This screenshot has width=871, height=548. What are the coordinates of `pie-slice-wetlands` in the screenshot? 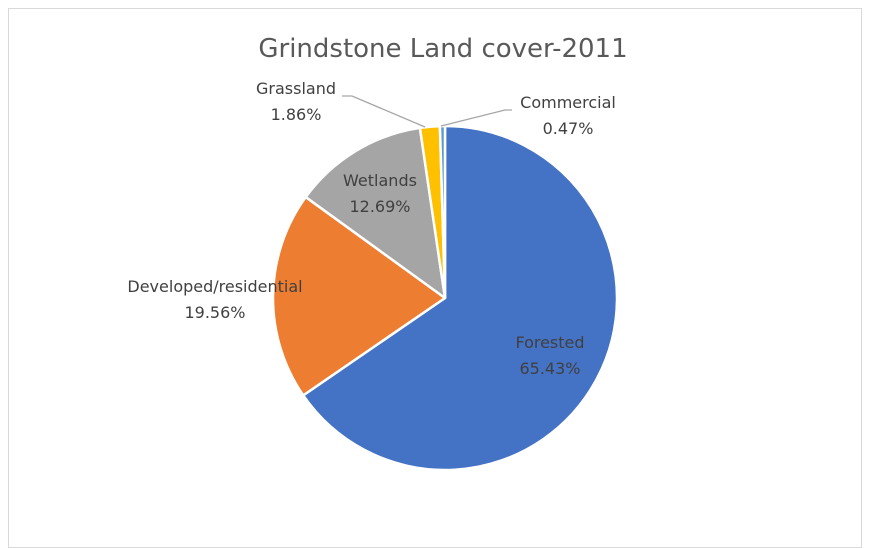 It's located at (375, 213).